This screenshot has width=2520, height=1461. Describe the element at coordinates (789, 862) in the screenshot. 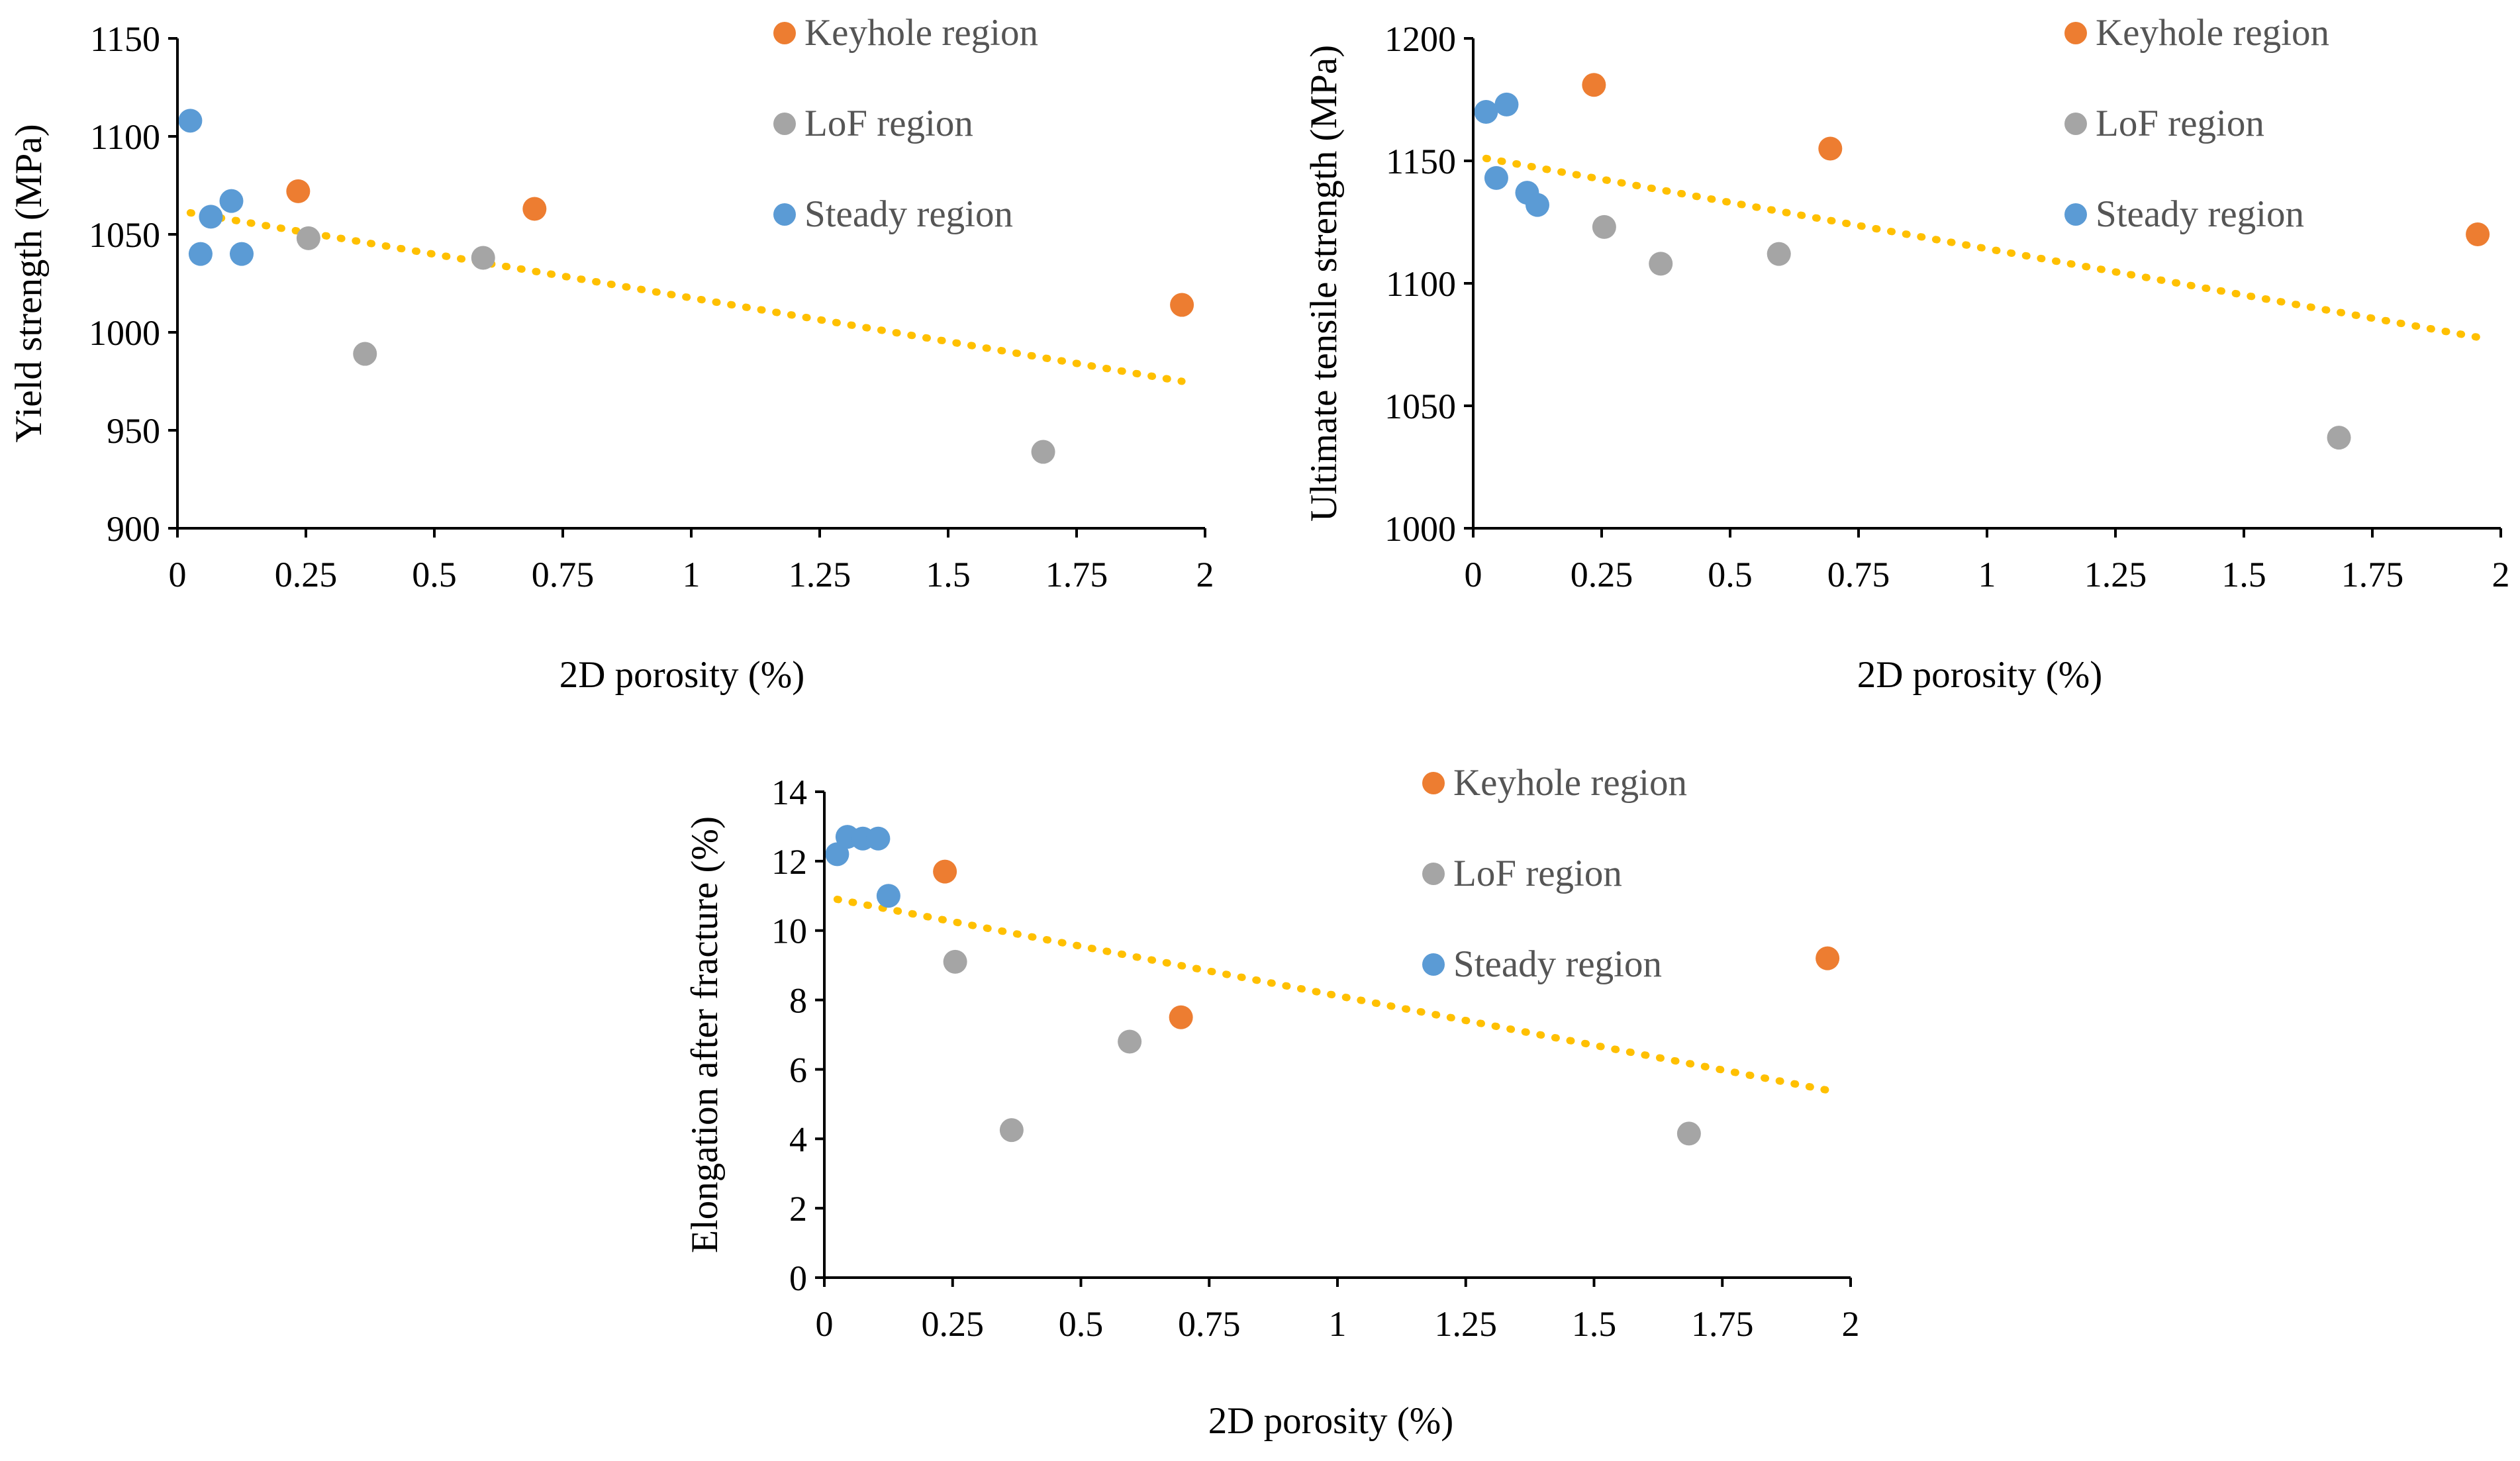

I see `y-tick-label: 12` at that location.